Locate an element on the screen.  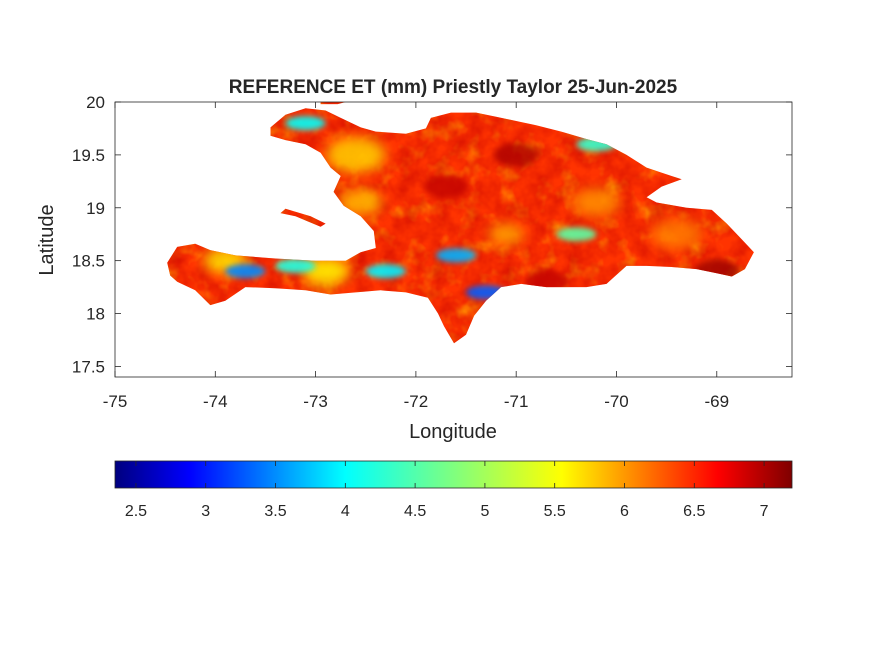
y-tick-label: 19.5 is located at coordinates (88, 155).